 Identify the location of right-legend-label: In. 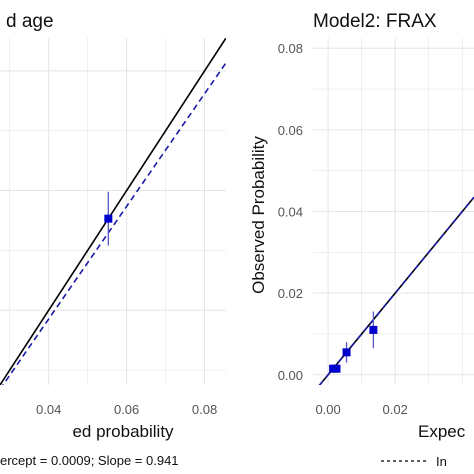
(441, 461).